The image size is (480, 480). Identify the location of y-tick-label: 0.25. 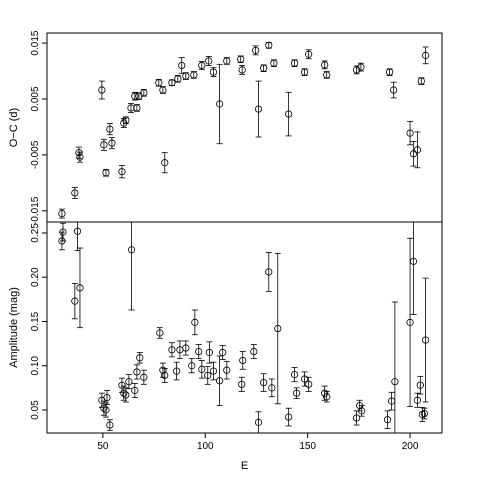
(35, 233).